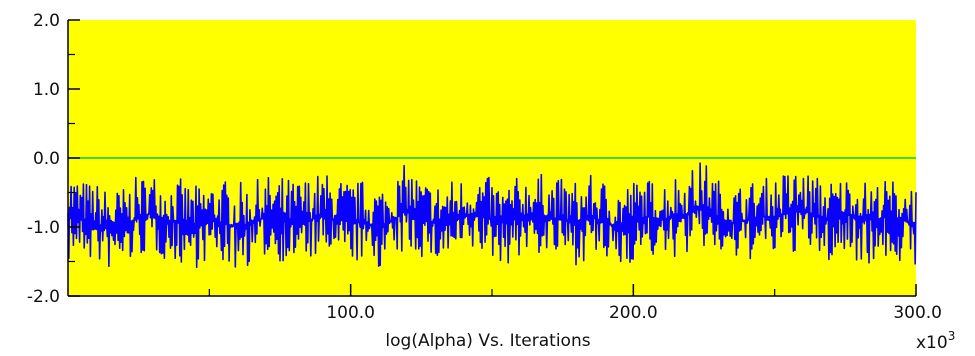 Image resolution: width=975 pixels, height=356 pixels. I want to click on x-axis-label: log(Alpha) Vs. Iterations, so click(487, 341).